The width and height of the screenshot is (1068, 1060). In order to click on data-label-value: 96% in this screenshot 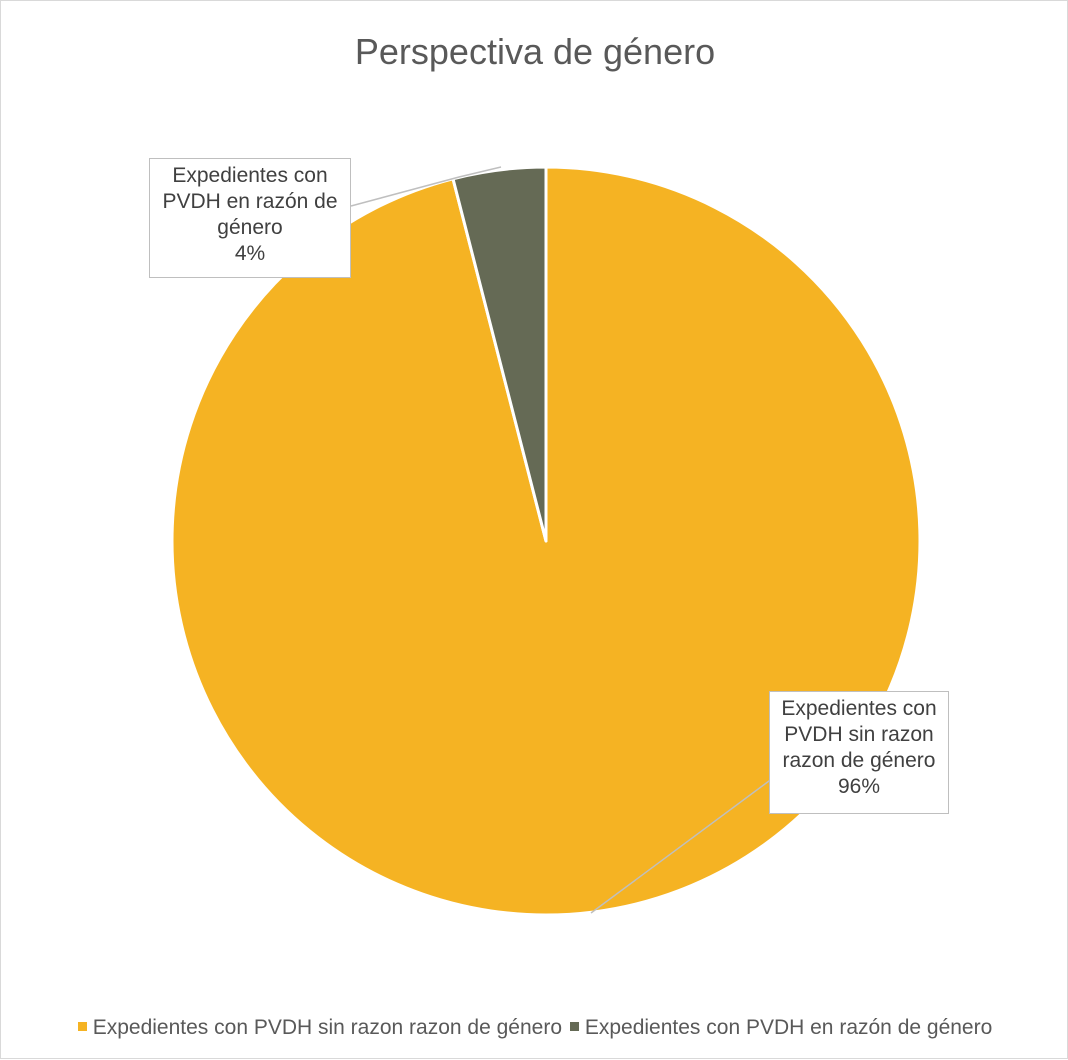, I will do `click(859, 786)`.